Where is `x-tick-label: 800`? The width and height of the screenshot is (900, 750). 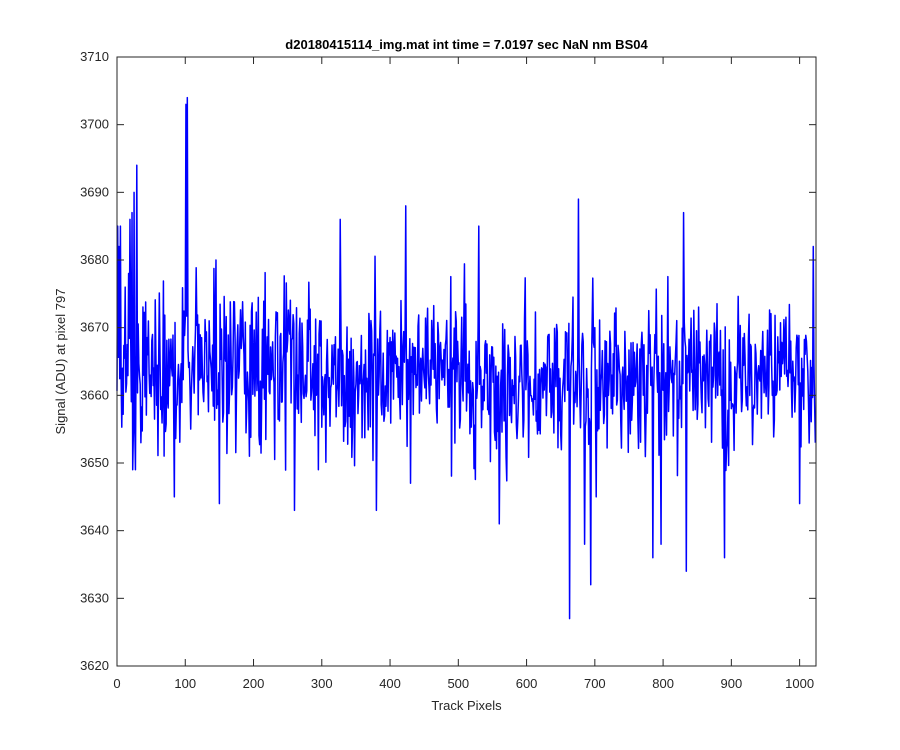
x-tick-label: 800 is located at coordinates (663, 683).